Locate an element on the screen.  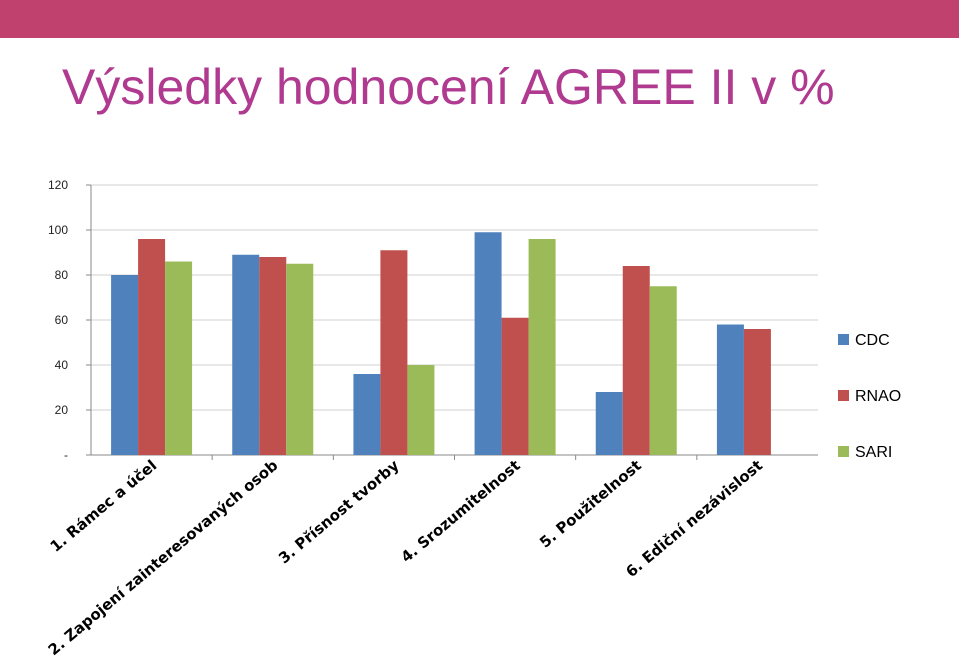
top-accent-bar is located at coordinates (479, 19).